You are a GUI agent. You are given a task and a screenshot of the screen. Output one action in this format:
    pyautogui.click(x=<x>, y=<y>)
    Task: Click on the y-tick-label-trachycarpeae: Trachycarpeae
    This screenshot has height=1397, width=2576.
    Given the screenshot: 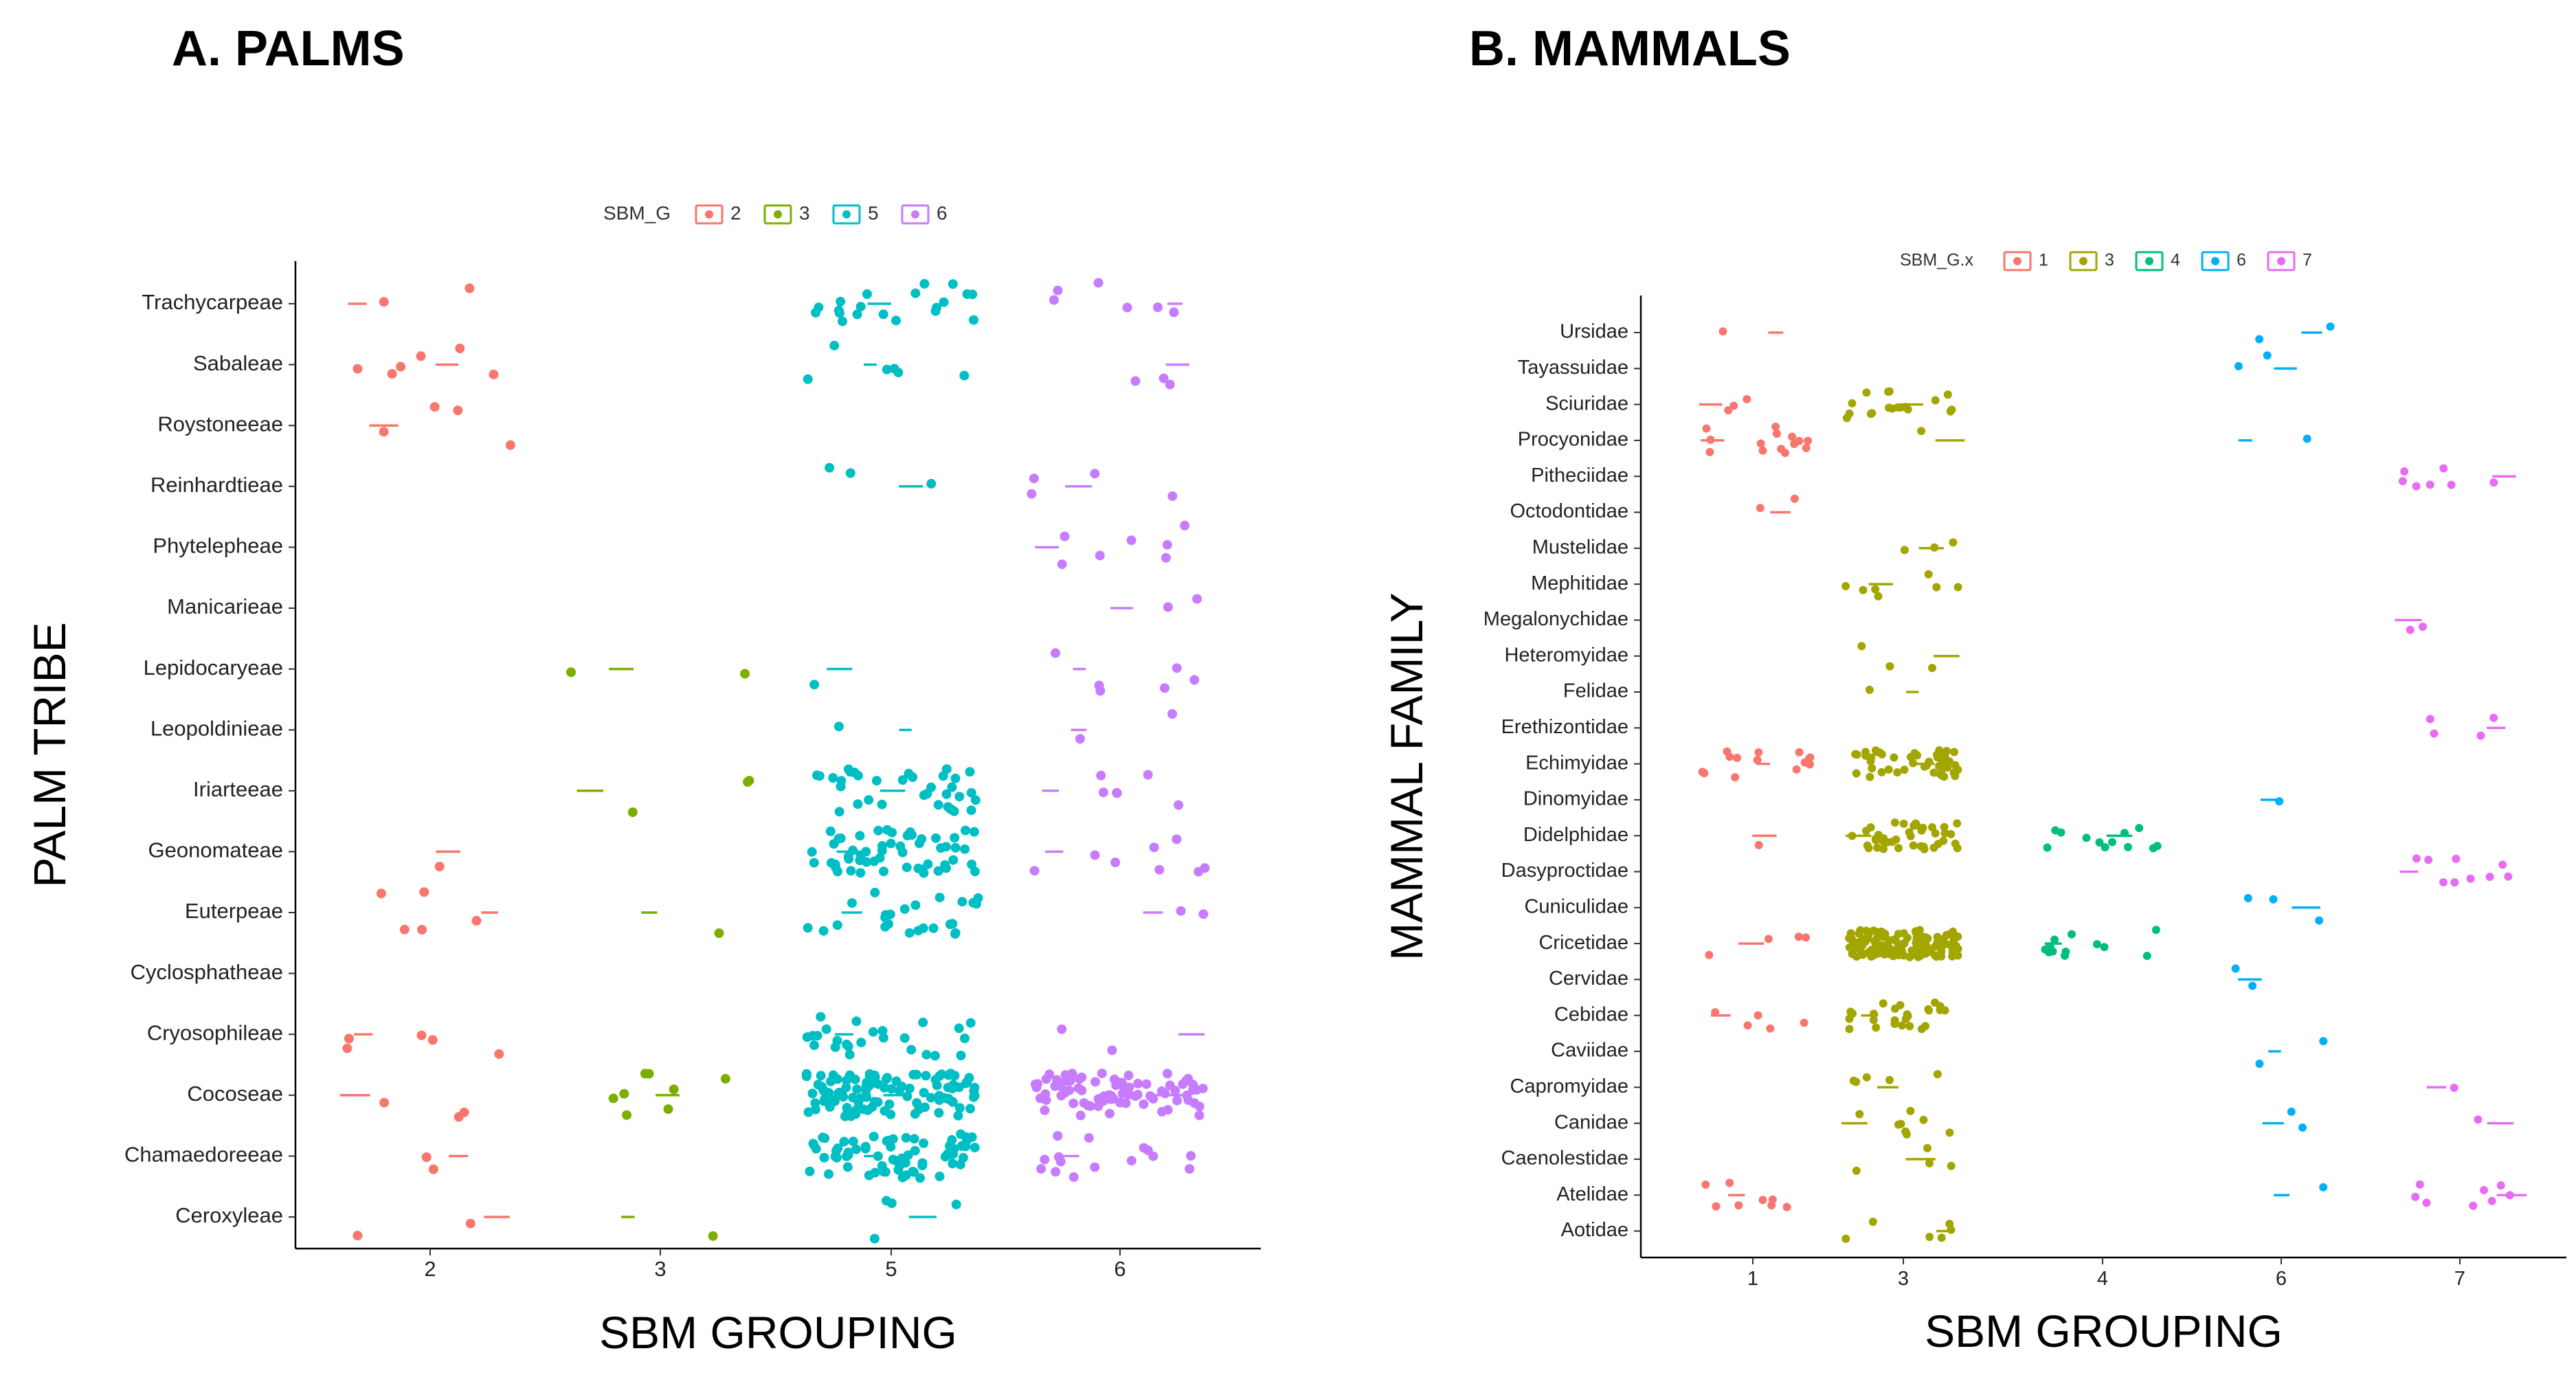 What is the action you would take?
    pyautogui.click(x=212, y=302)
    